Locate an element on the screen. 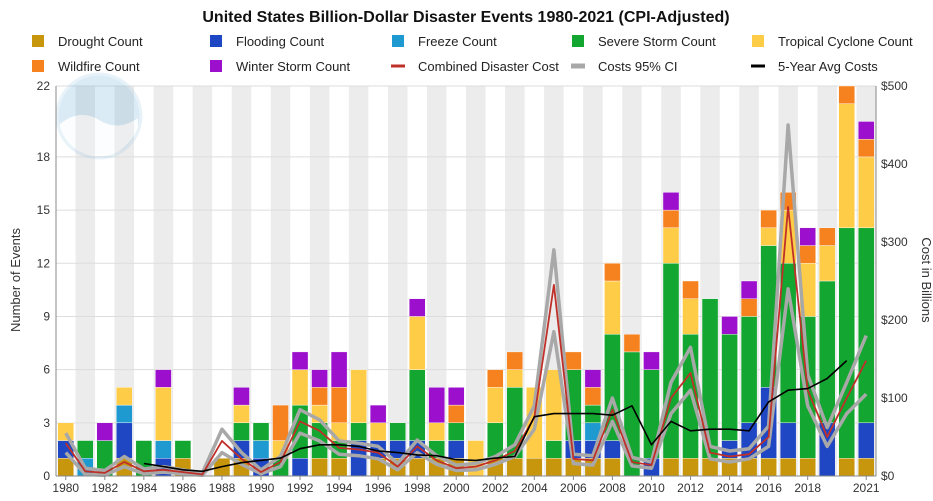 The width and height of the screenshot is (933, 501). x-tick-label: 2012 is located at coordinates (690, 488).